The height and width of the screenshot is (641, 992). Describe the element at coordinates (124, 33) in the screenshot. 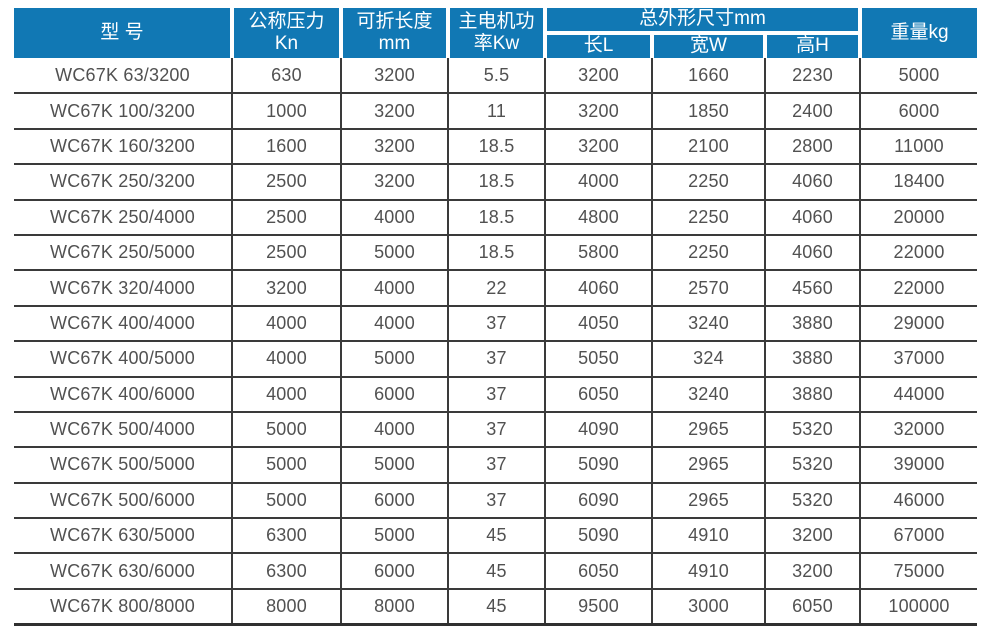

I see `header-model: 型 号` at that location.